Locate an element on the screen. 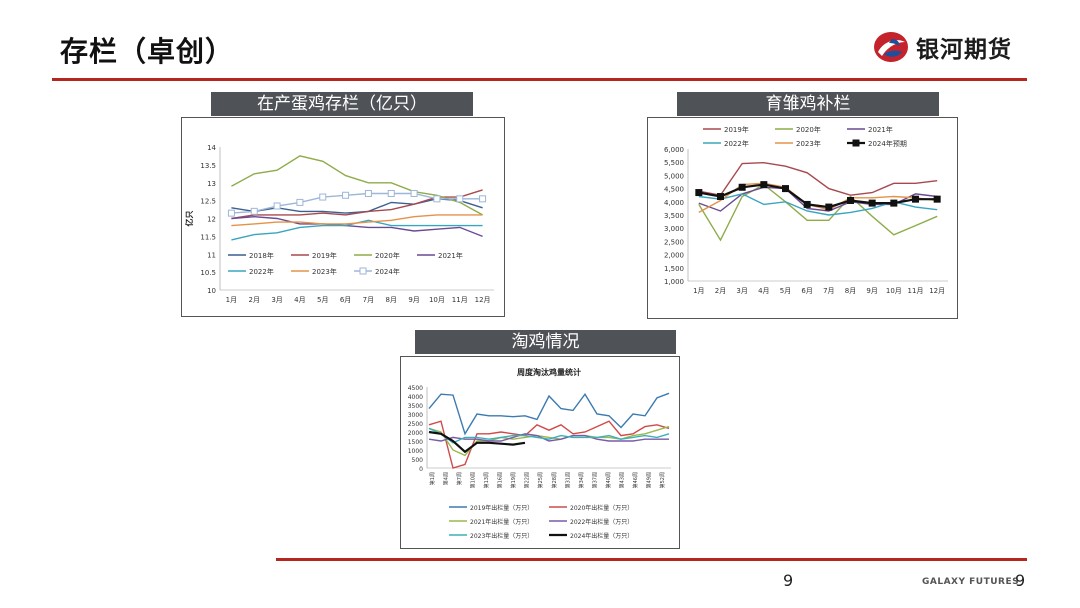 The height and width of the screenshot is (608, 1080). x-tick-label: 第13周 is located at coordinates (486, 480).